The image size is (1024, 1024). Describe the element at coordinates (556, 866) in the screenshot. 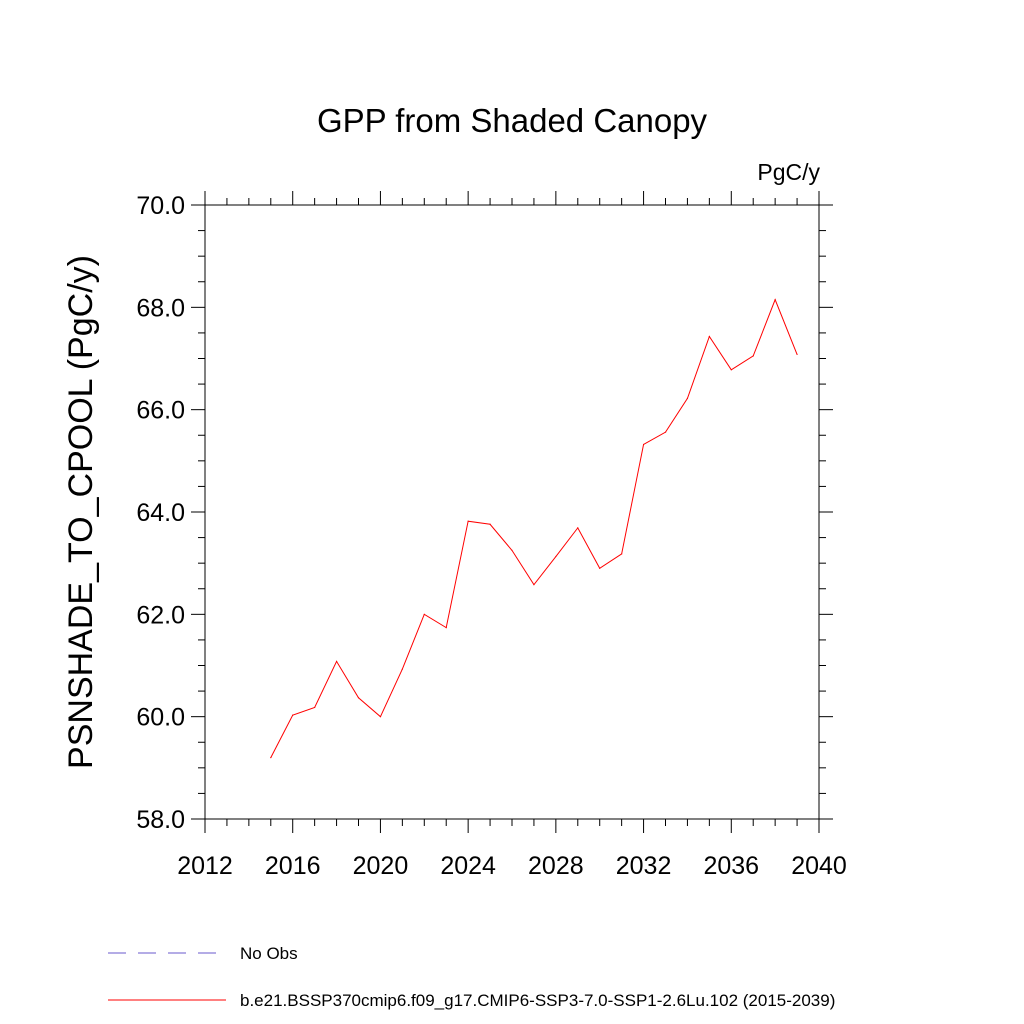

I see `x-tick-label: 2028` at that location.